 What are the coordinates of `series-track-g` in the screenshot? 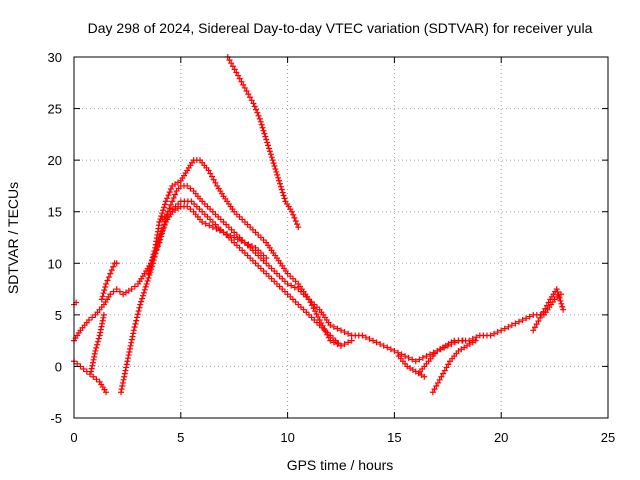 It's located at (97, 343).